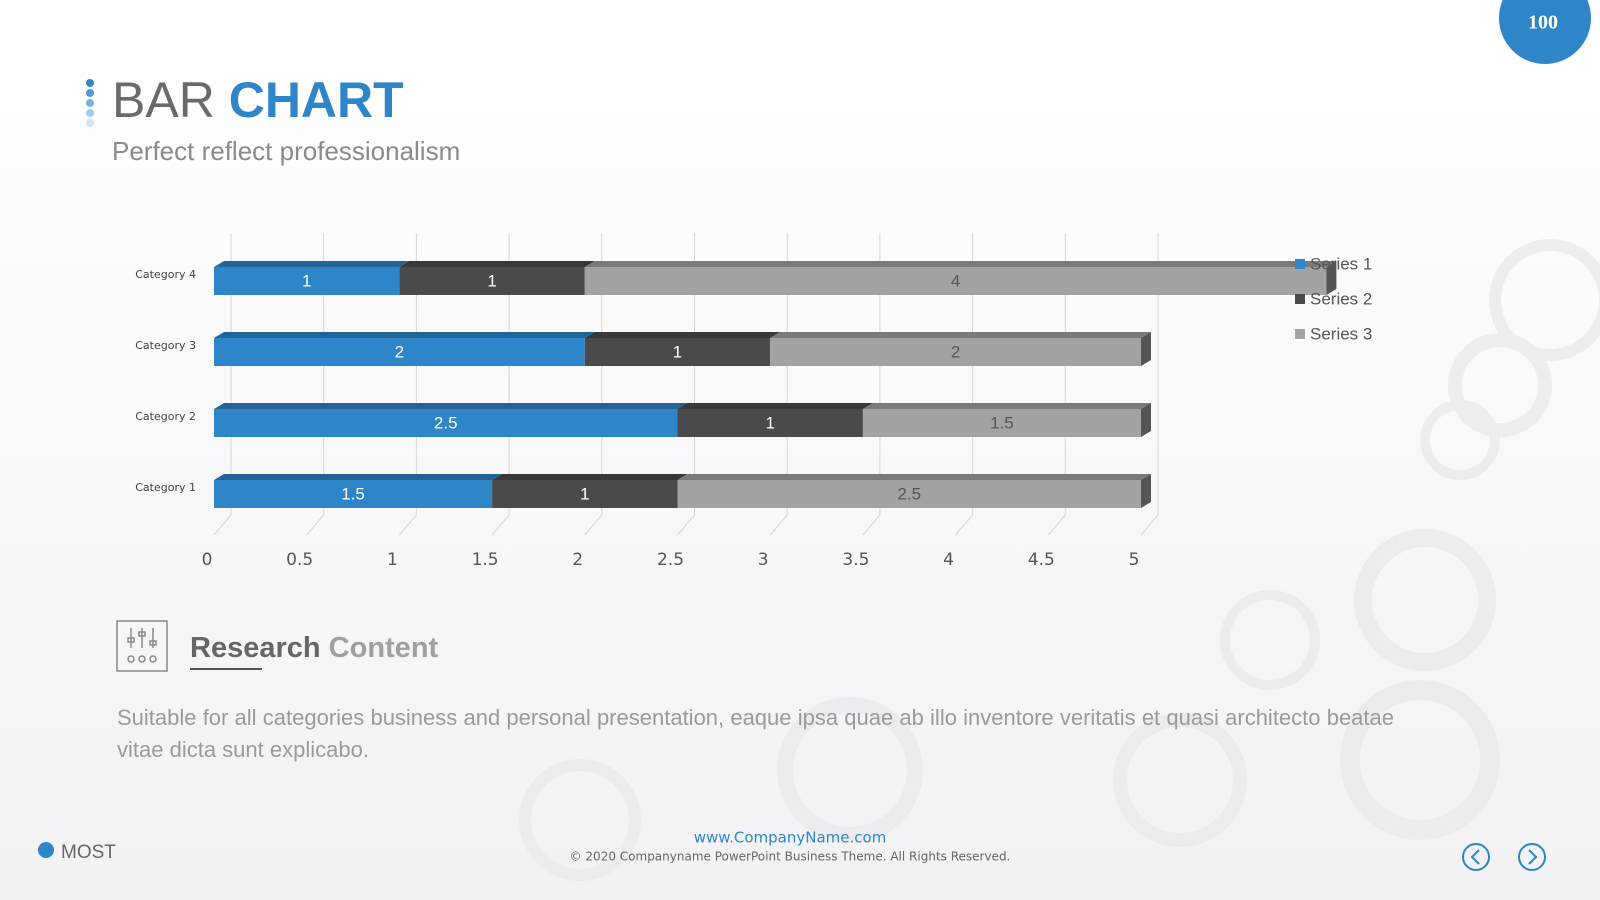 This screenshot has width=1600, height=900. I want to click on x-tick-label: 5, so click(1134, 560).